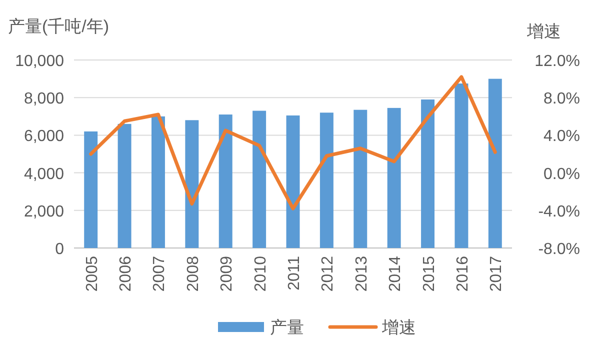  I want to click on x-tick-label: 2007, so click(159, 274).